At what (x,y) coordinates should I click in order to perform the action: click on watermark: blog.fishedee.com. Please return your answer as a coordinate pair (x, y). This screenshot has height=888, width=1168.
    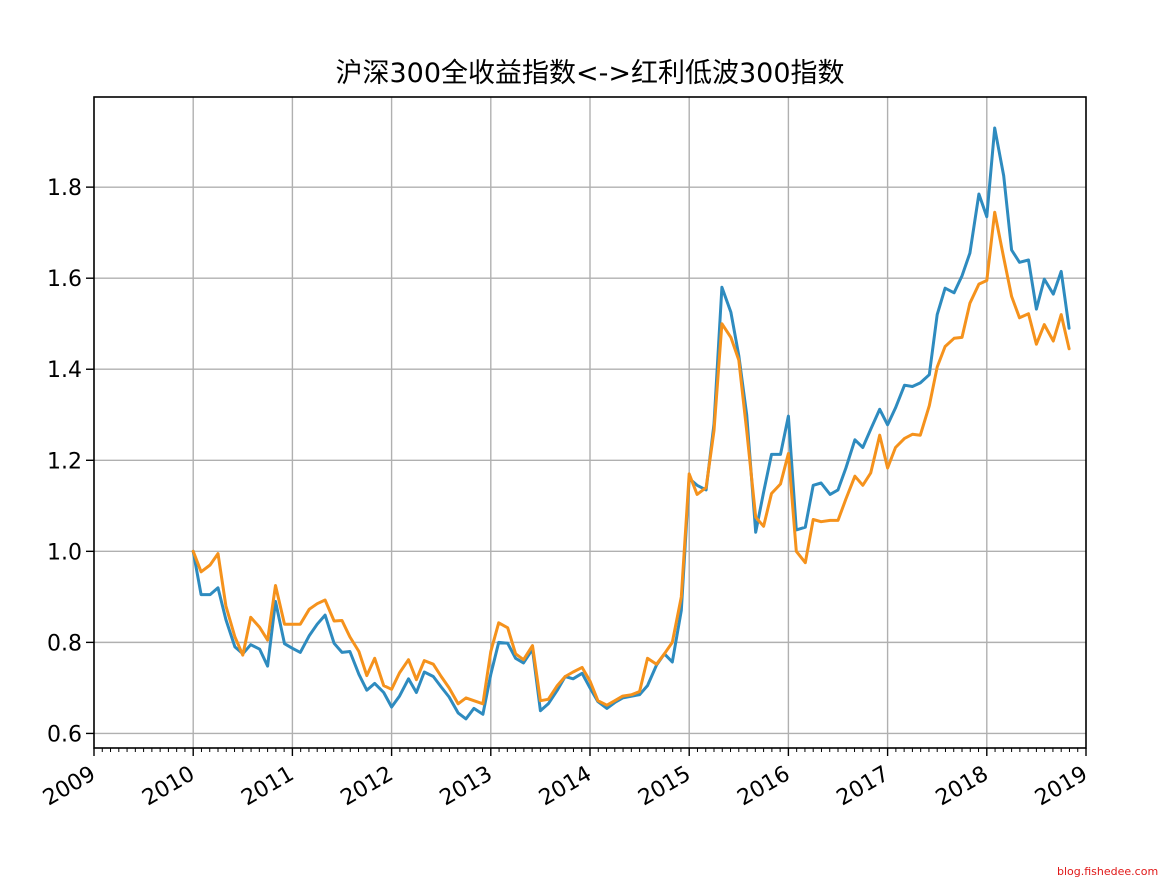
    Looking at the image, I should click on (1108, 871).